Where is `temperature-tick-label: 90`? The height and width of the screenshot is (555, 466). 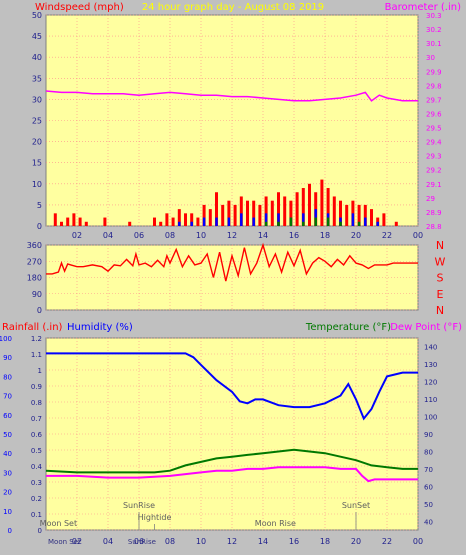
temperature-tick-label: 90 is located at coordinates (428, 435).